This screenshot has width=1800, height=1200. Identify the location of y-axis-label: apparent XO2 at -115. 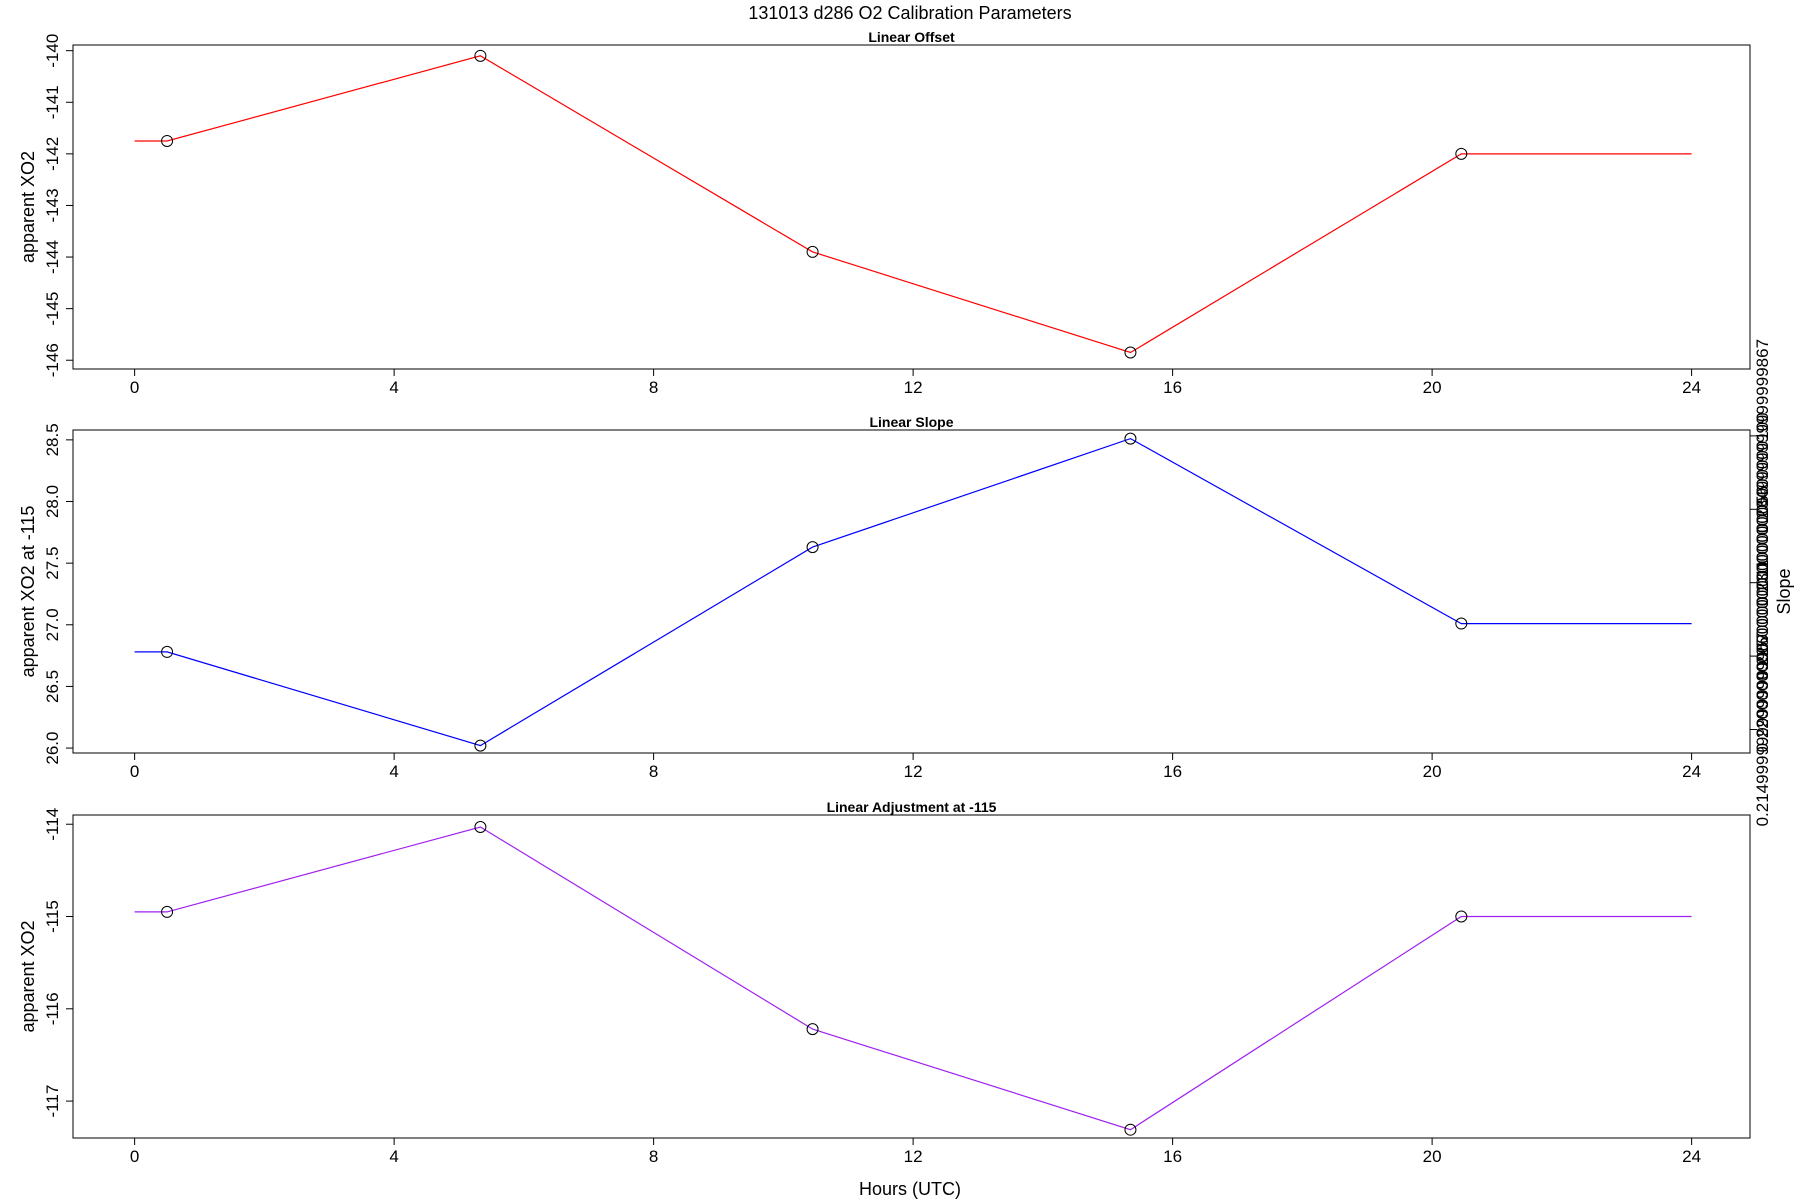
(28, 592).